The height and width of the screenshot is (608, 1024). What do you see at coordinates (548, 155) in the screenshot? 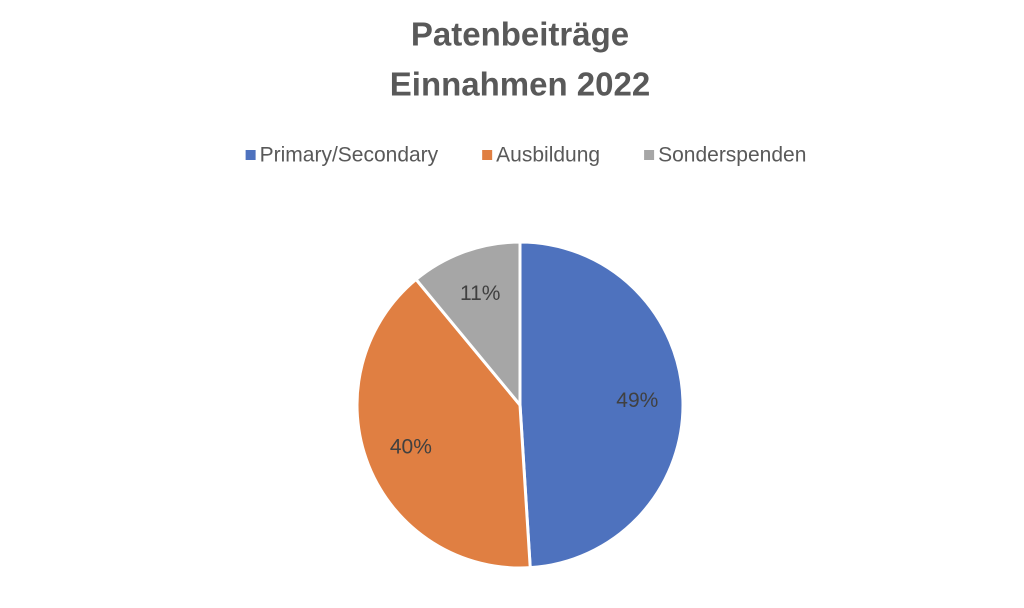
I see `legend-label: Ausbildung` at bounding box center [548, 155].